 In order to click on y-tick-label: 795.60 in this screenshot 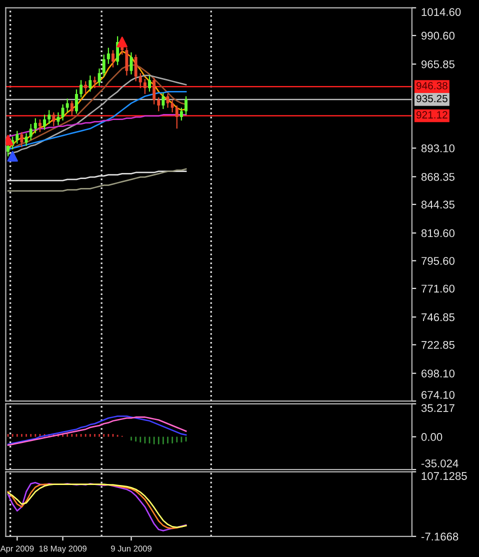, I will do `click(438, 260)`.